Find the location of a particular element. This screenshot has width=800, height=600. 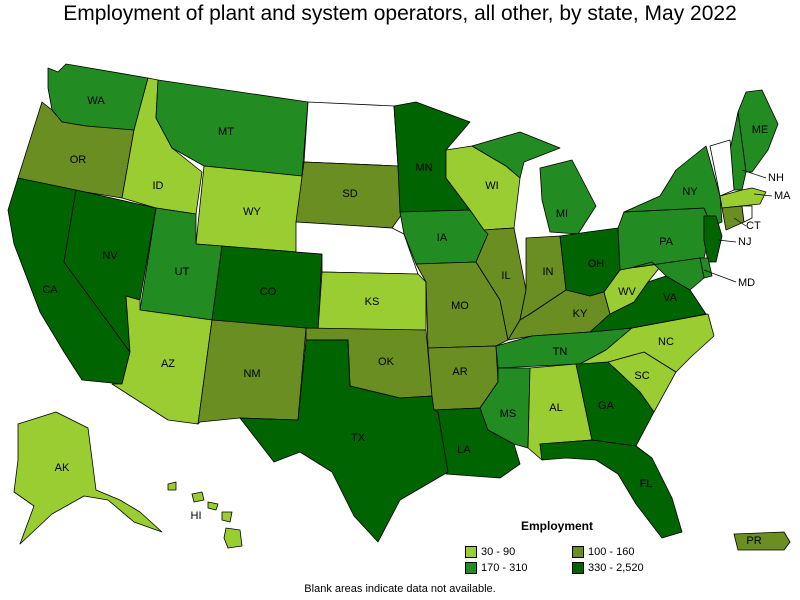

state-label-MS: MS is located at coordinates (508, 414).